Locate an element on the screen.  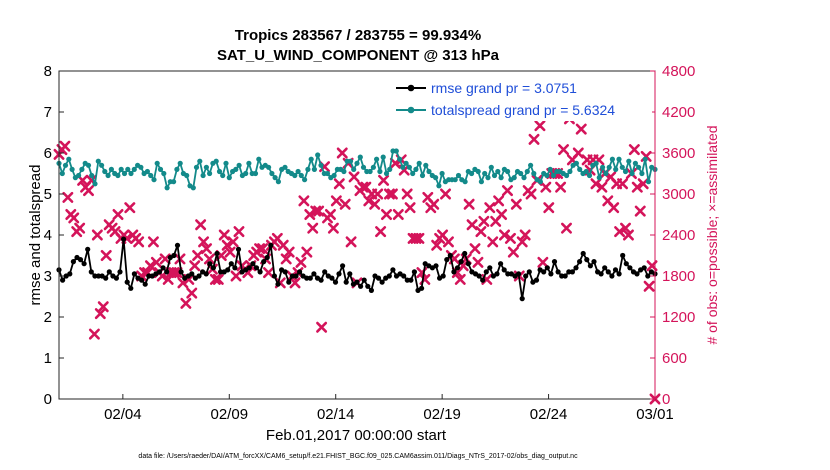
legend-rmse-label: rmse grand pr = 3.0751 is located at coordinates (504, 88).